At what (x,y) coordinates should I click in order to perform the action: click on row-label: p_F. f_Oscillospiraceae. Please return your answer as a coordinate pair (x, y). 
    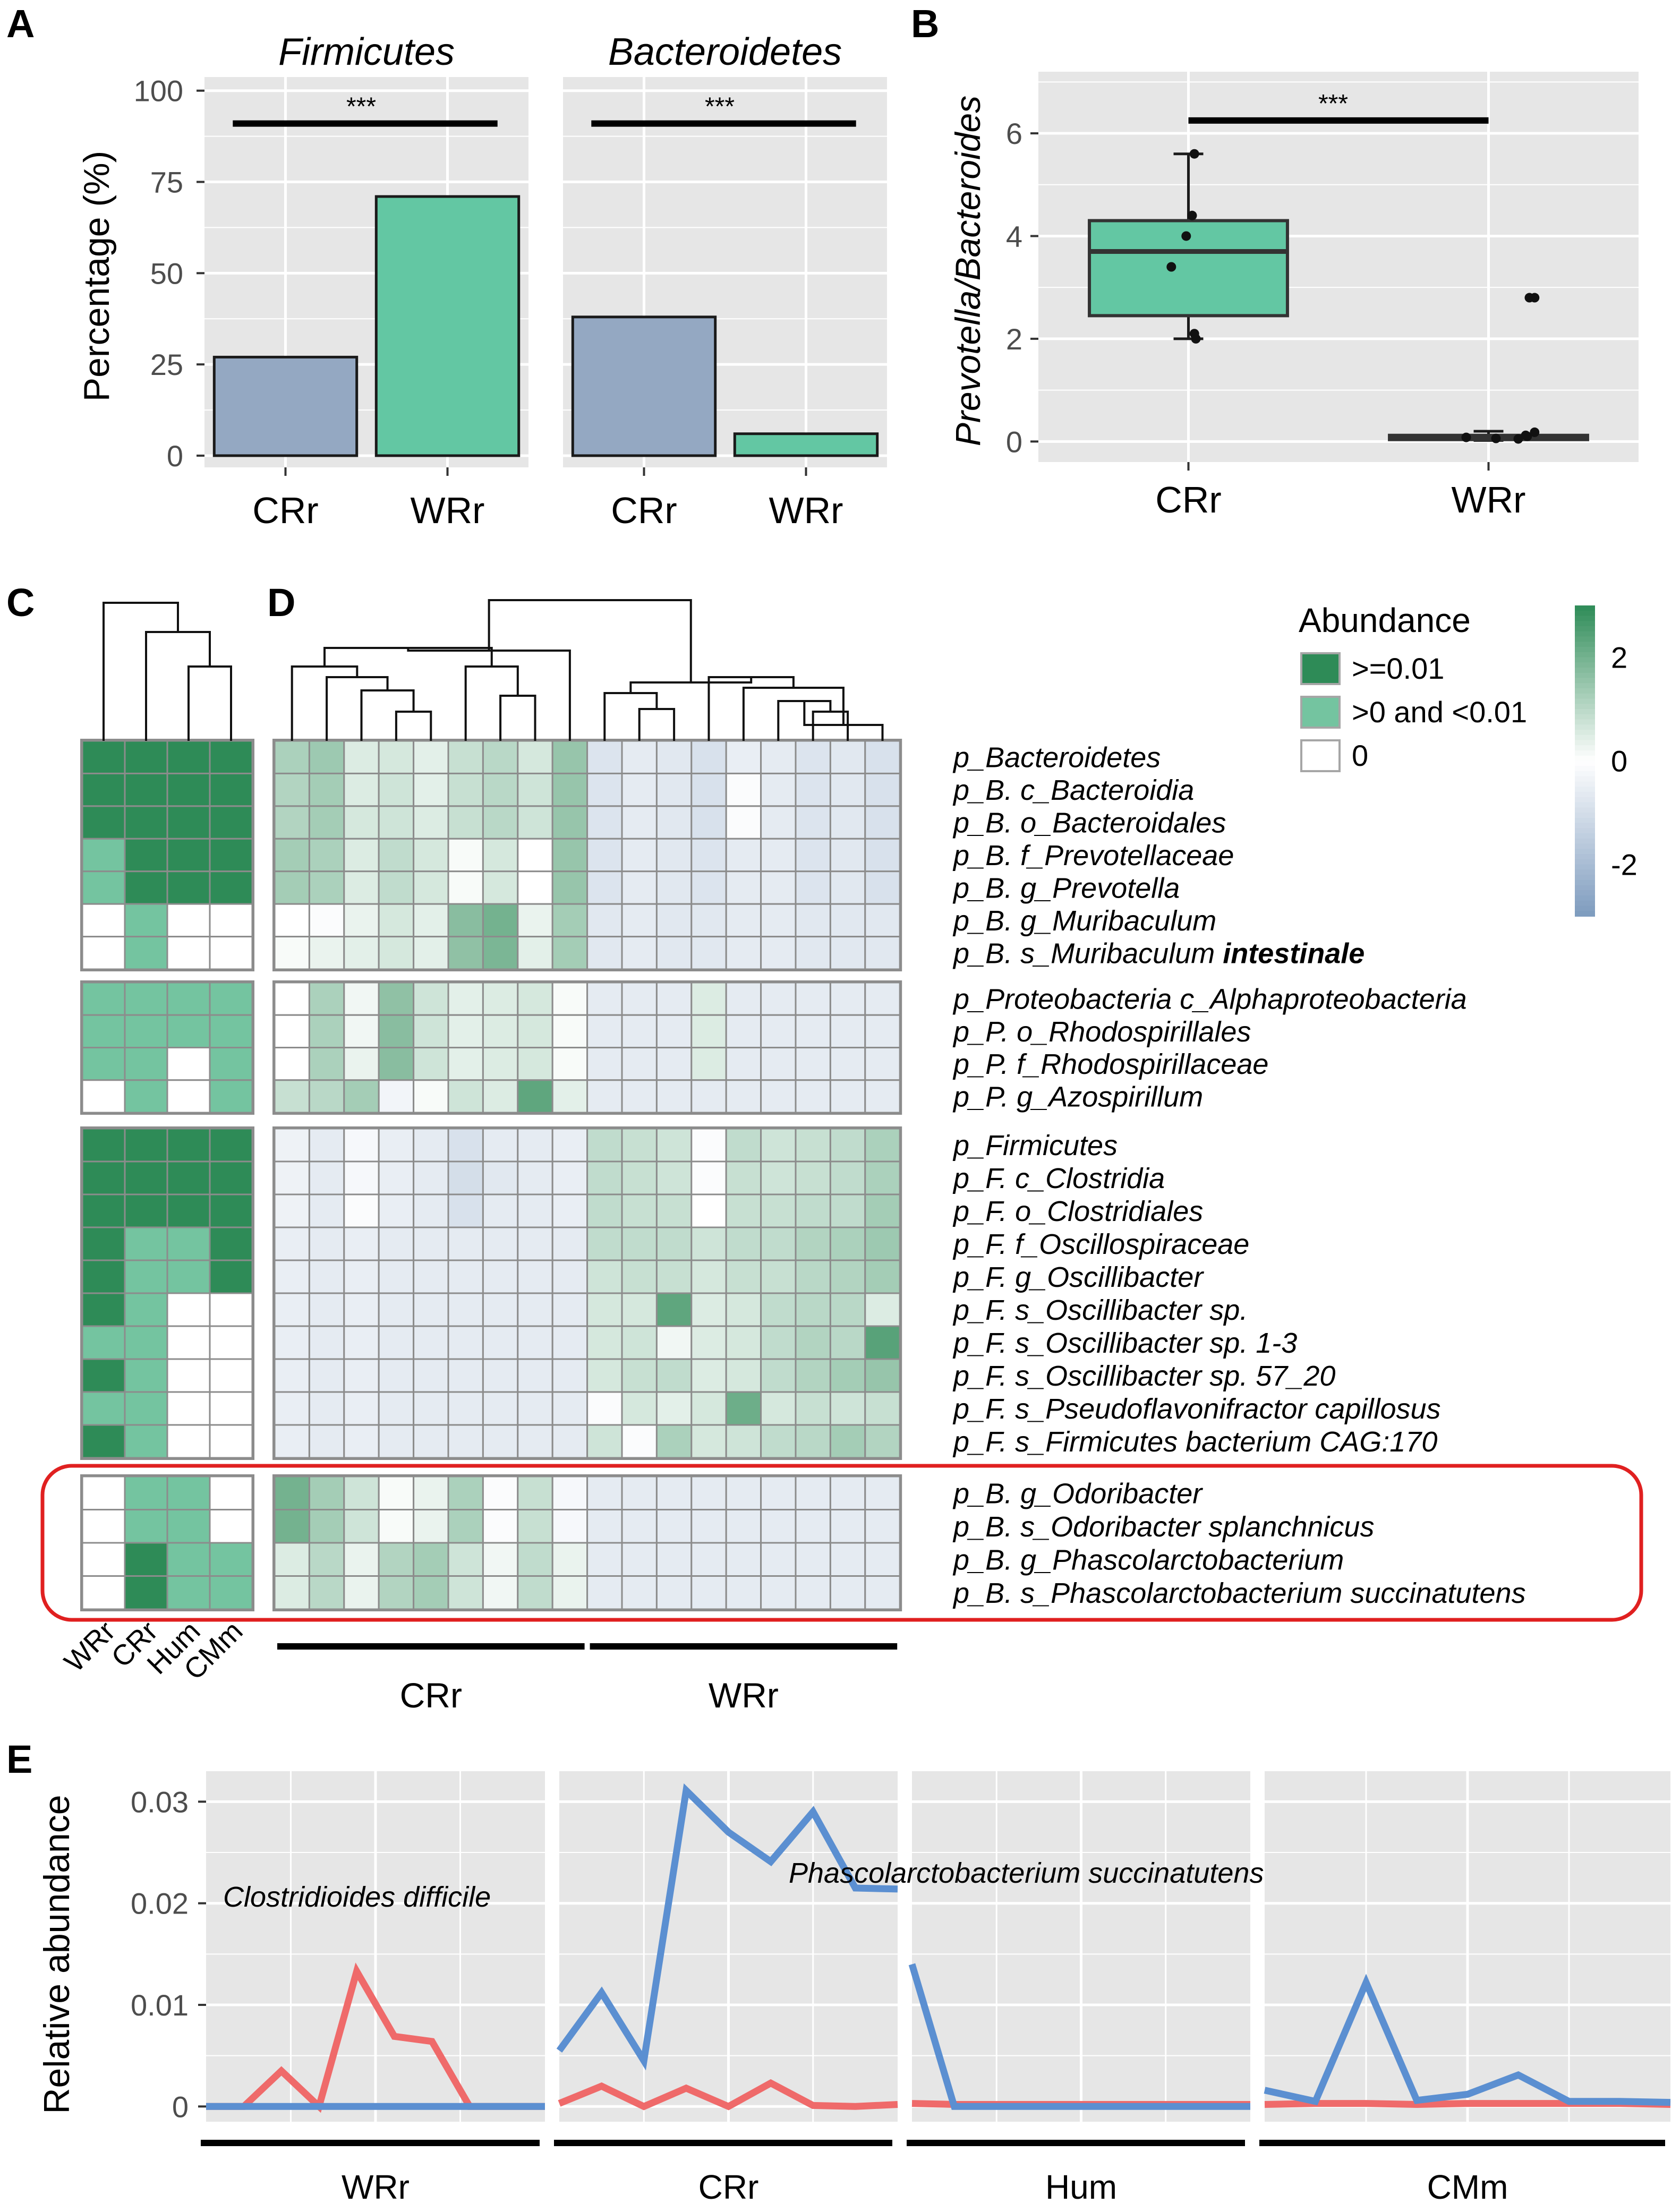
    Looking at the image, I should click on (1100, 1244).